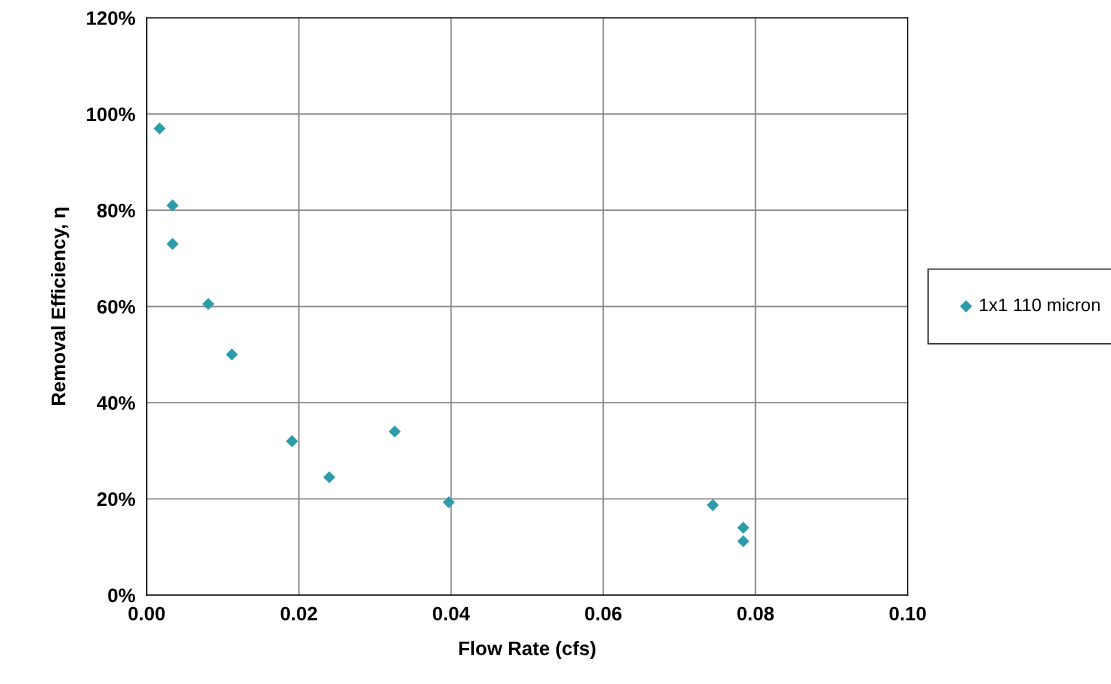 The height and width of the screenshot is (684, 1111). I want to click on y-tick-label: 0%, so click(122, 595).